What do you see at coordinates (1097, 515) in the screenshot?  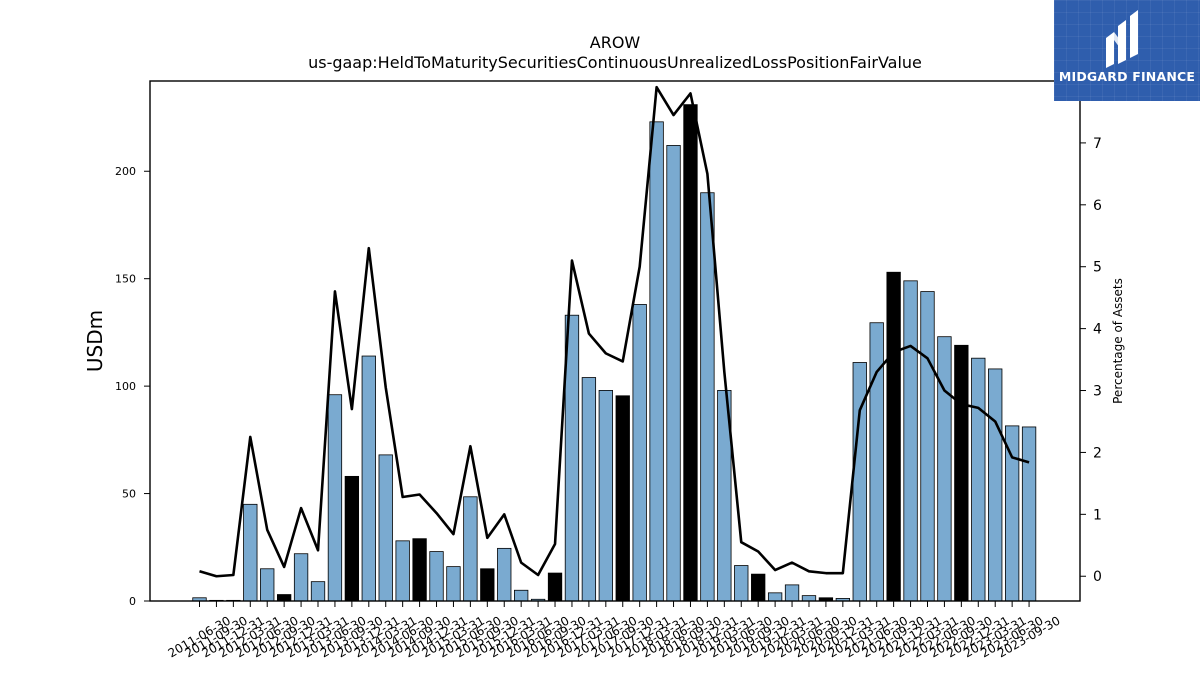 I see `y2-tick-label: 1` at bounding box center [1097, 515].